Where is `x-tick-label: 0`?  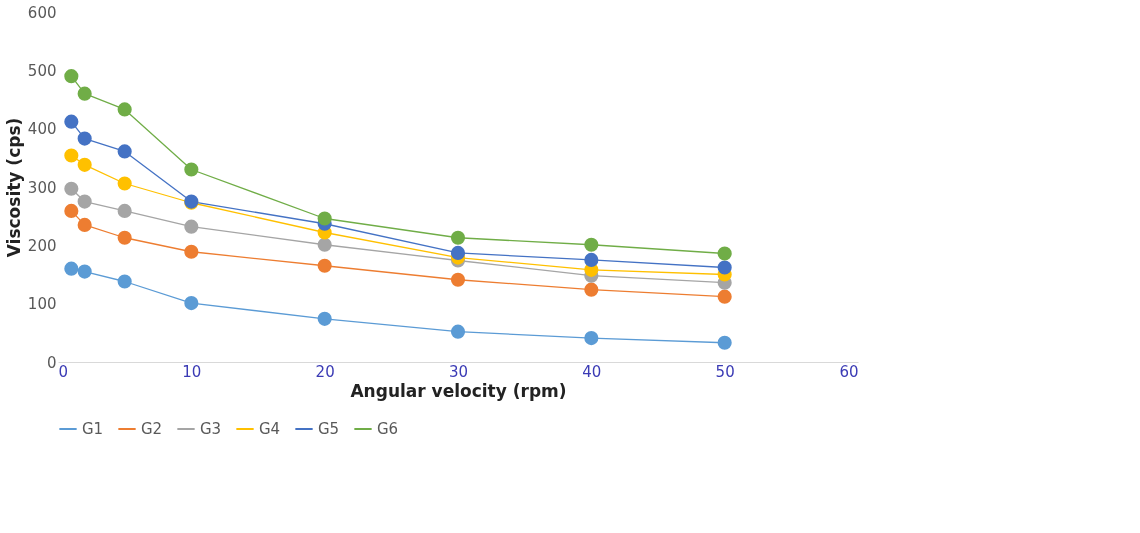 x-tick-label: 0 is located at coordinates (63, 371).